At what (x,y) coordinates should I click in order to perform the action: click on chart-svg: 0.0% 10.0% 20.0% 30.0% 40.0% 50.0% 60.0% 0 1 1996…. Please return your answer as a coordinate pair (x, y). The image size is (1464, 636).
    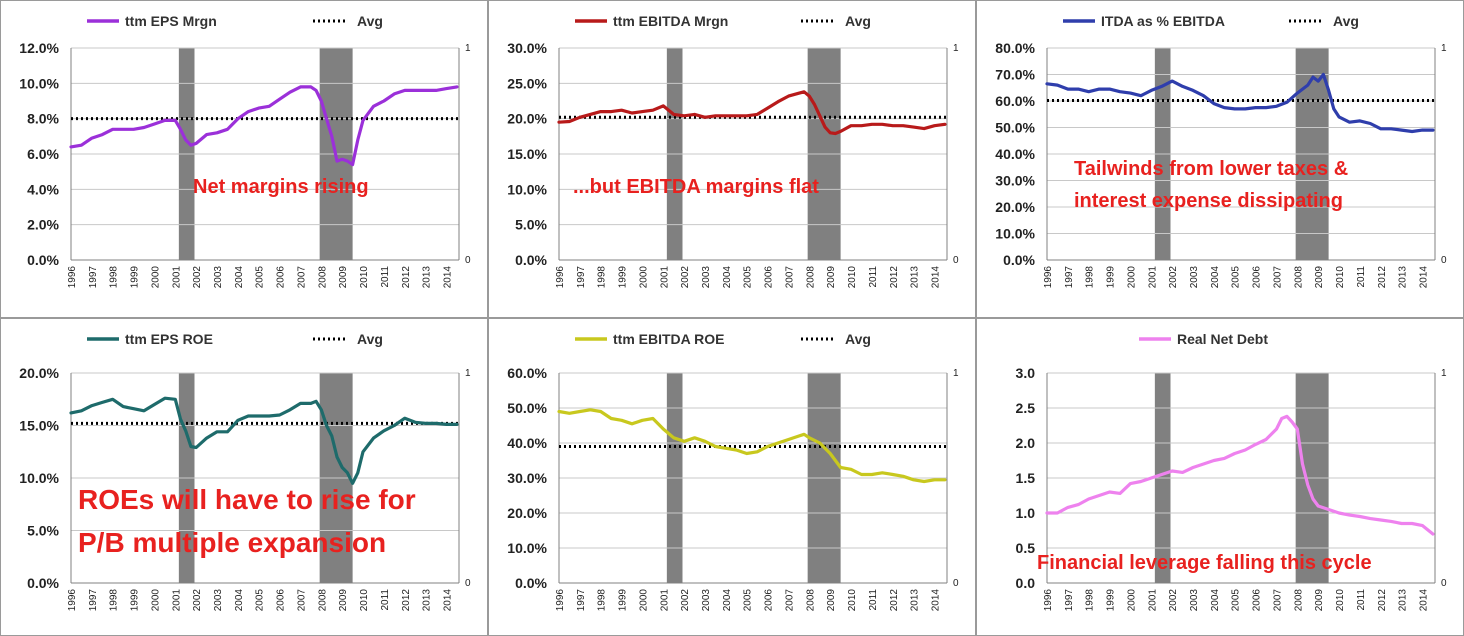
    Looking at the image, I should click on (733, 471).